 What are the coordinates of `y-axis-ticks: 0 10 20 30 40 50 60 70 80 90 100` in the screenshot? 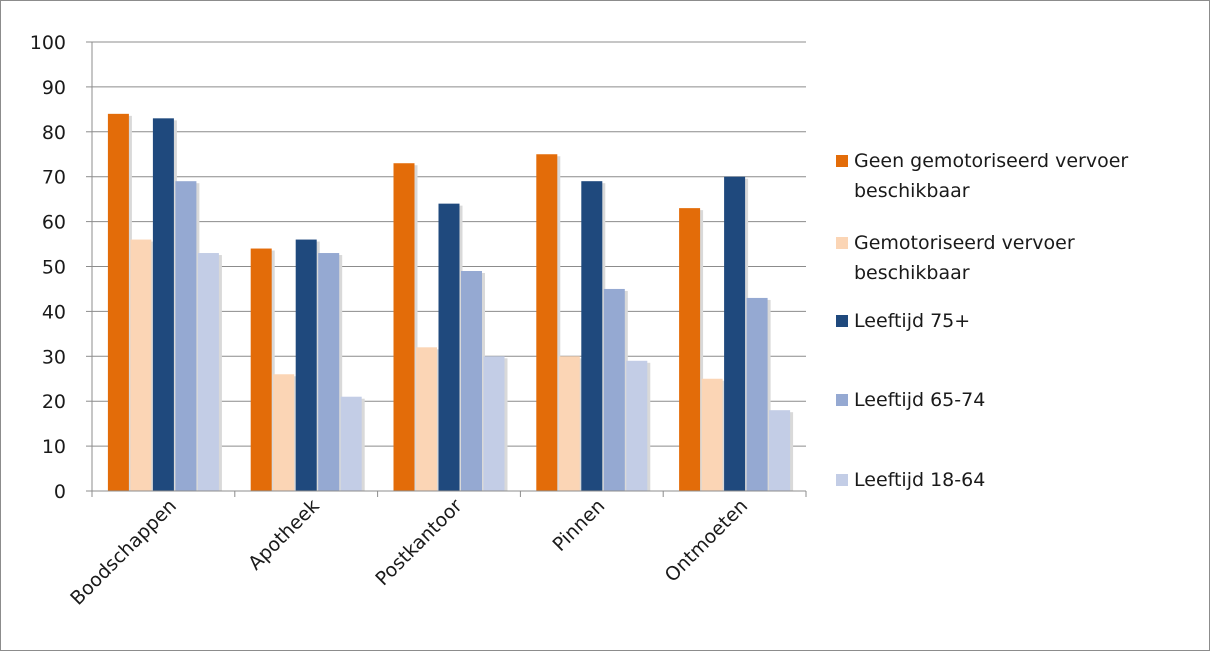 It's located at (61, 267).